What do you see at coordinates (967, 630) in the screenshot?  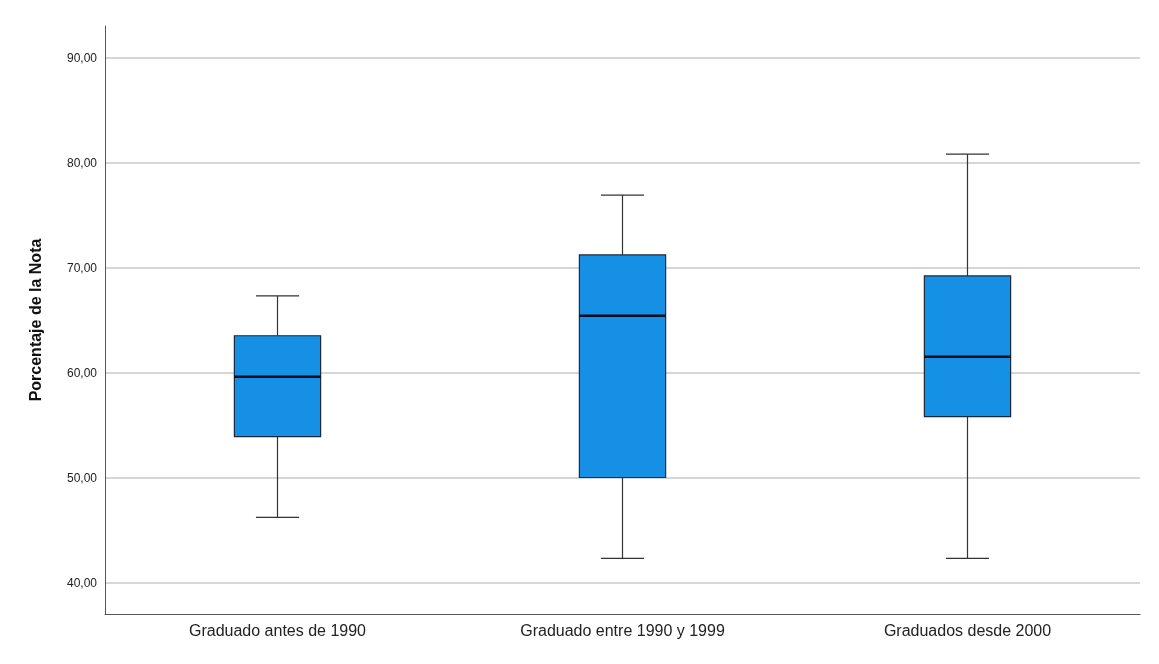 I see `x-tick-label: Graduados desde 2000` at bounding box center [967, 630].